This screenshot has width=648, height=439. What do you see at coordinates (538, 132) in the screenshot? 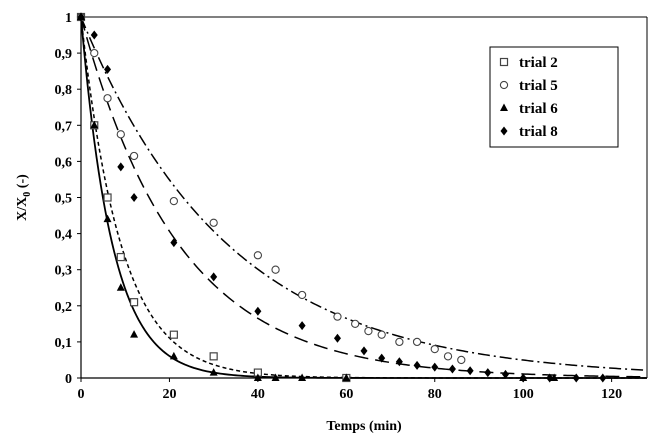
I see `legend-label: trial 8` at bounding box center [538, 132].